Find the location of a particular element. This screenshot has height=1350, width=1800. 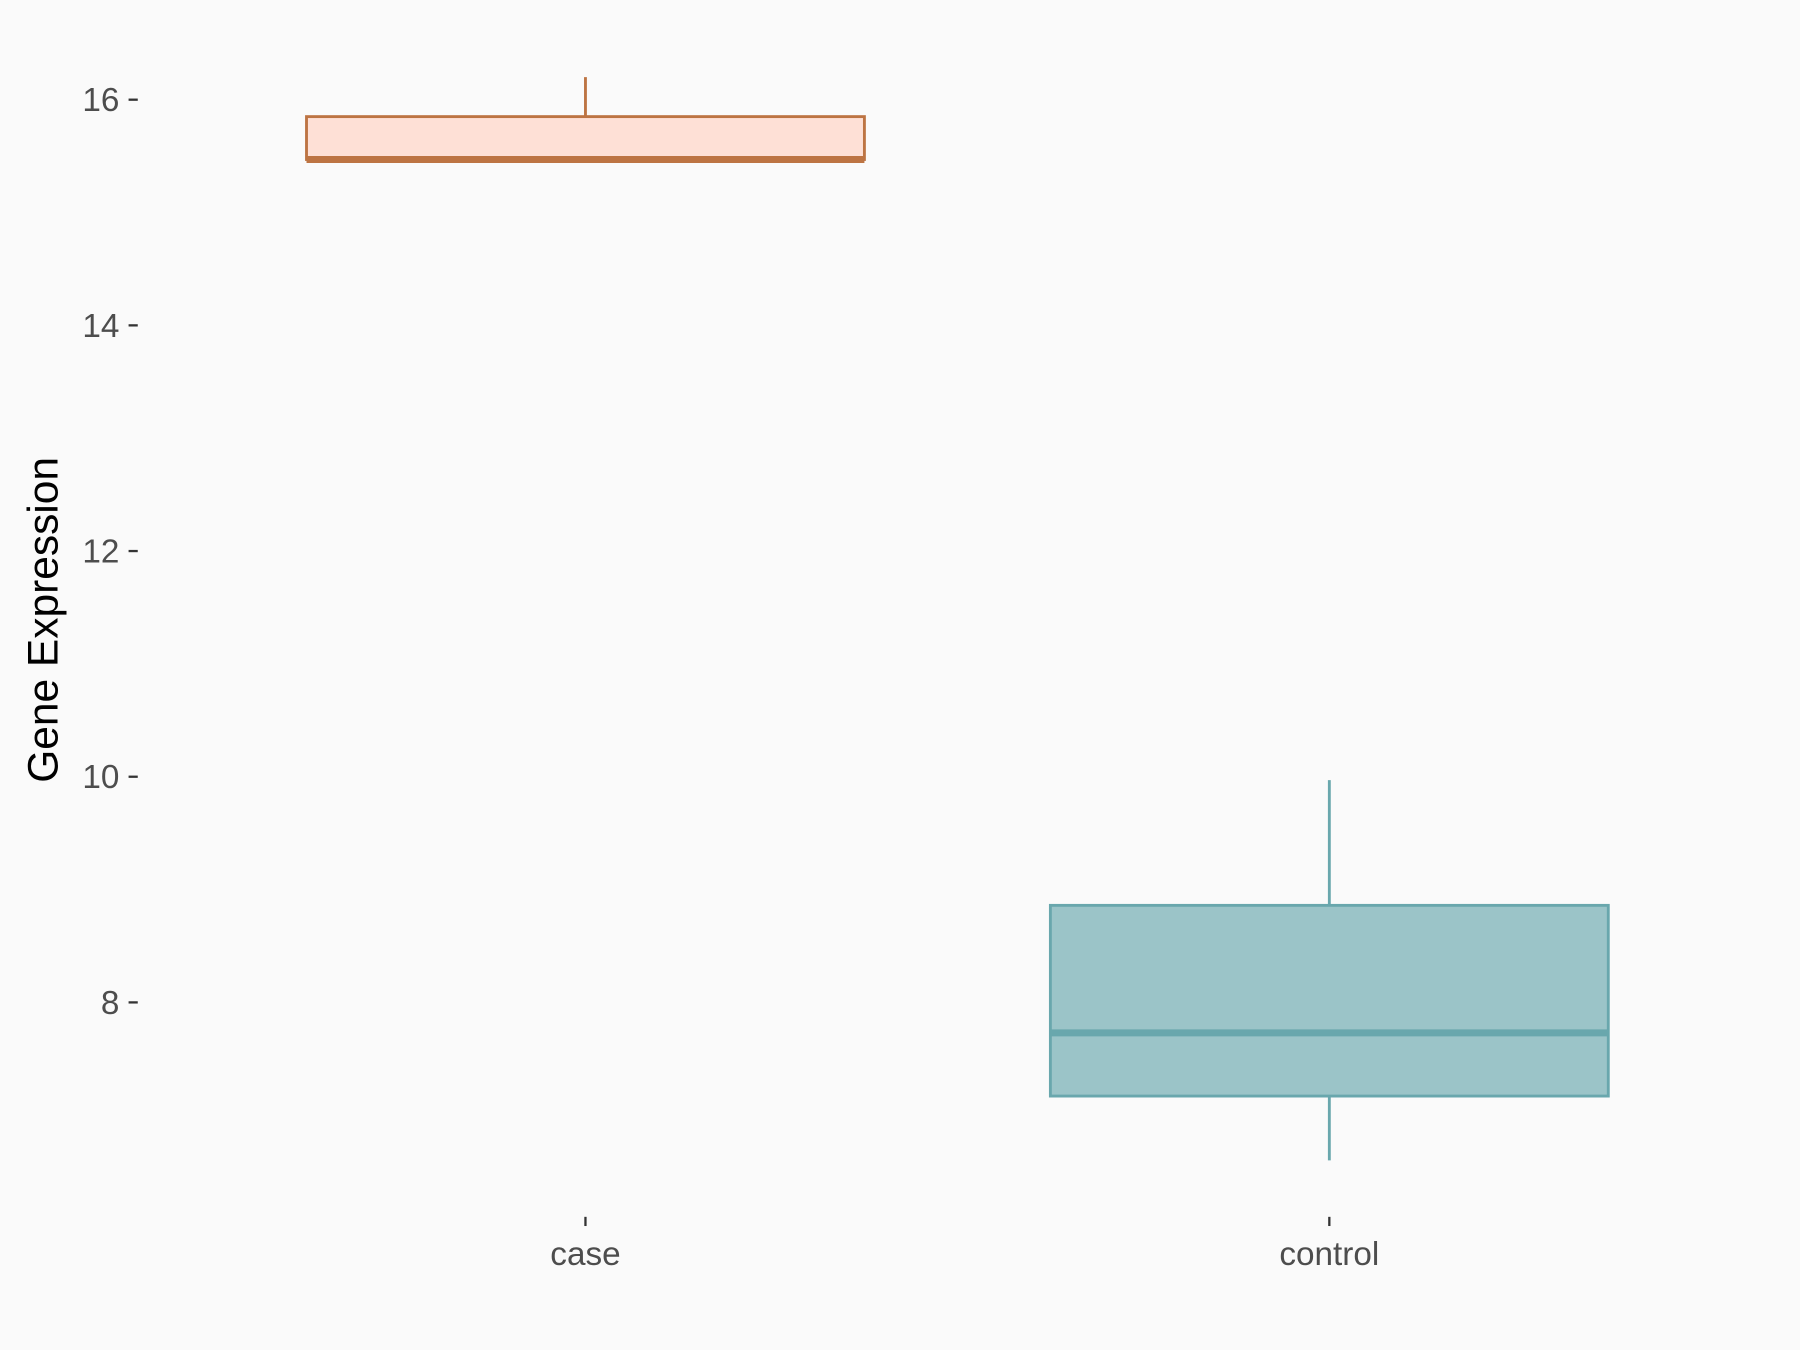

y-axis-title: Gene Expression is located at coordinates (42, 620).